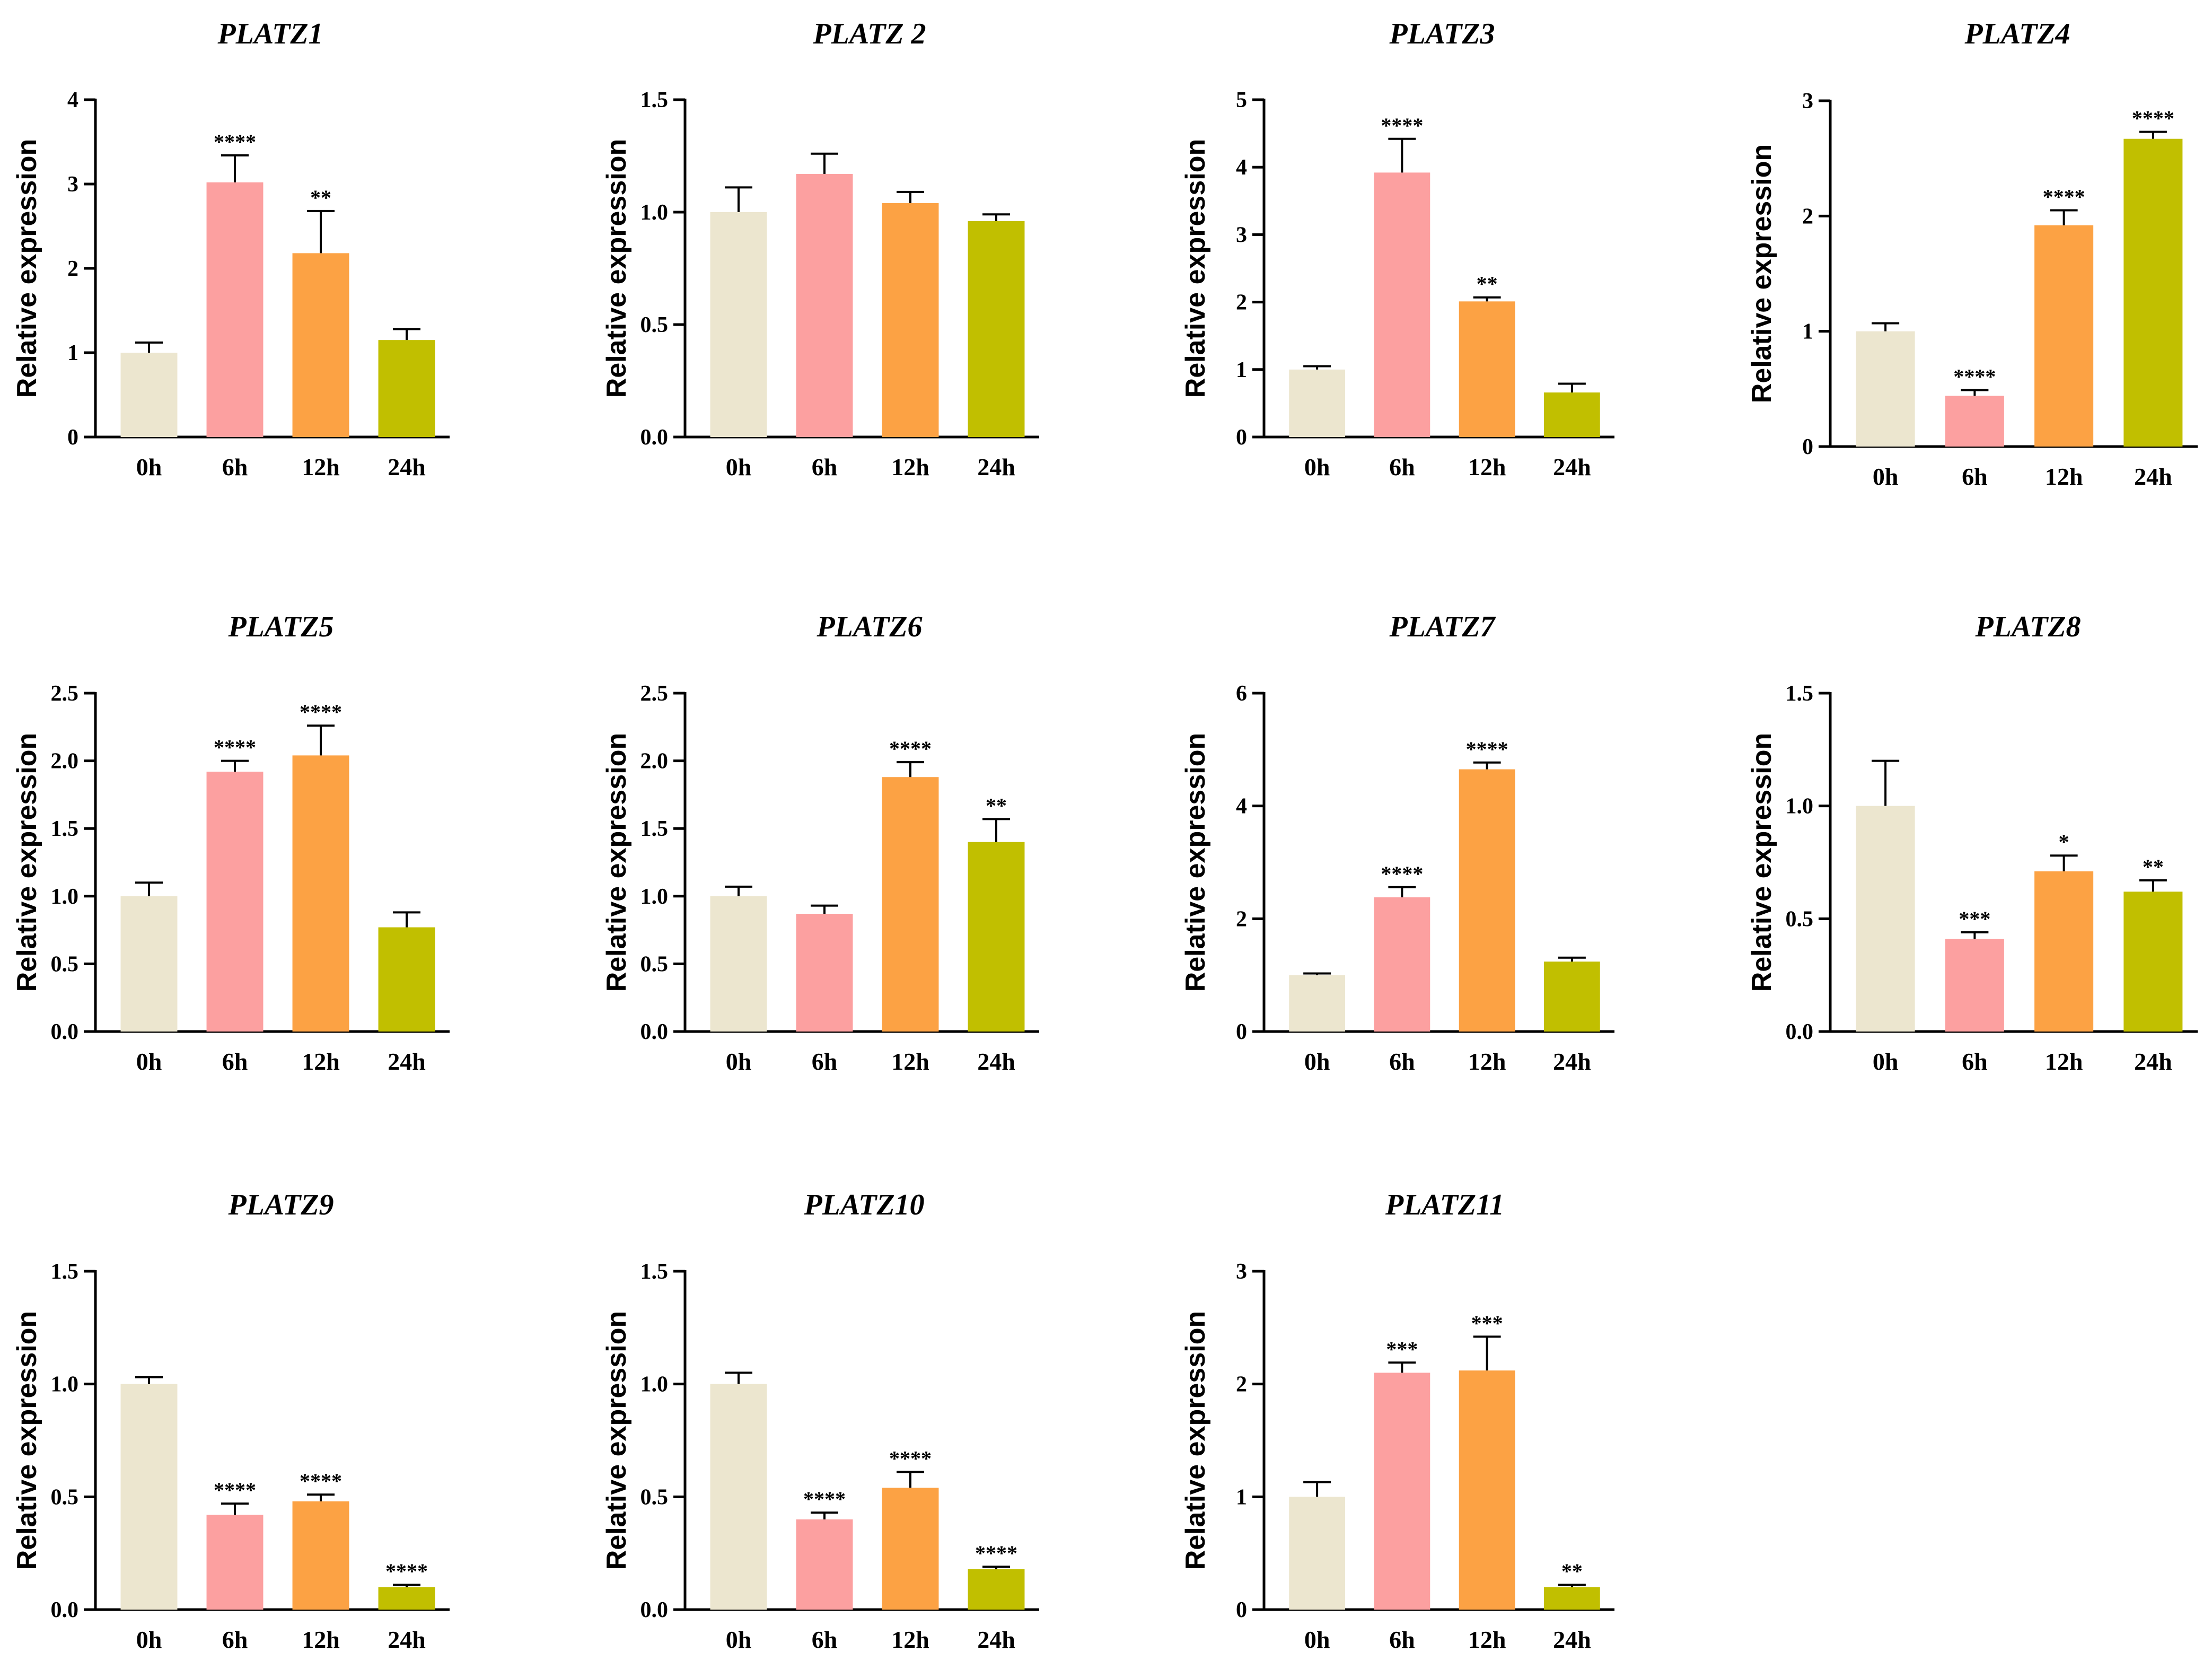  Describe the element at coordinates (280, 1205) in the screenshot. I see `chart-title: PLATZ9` at that location.